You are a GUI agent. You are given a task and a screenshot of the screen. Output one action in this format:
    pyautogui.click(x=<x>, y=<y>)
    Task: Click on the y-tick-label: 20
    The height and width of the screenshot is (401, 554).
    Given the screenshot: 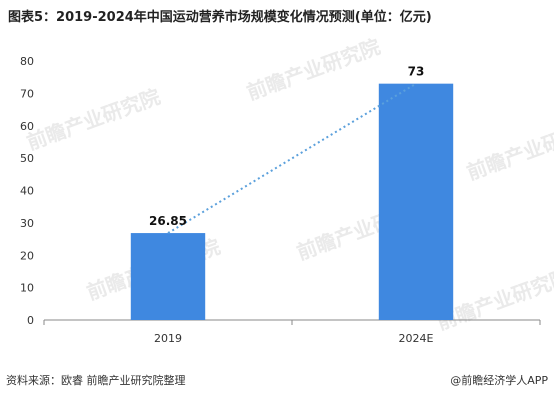 What is the action you would take?
    pyautogui.click(x=27, y=255)
    